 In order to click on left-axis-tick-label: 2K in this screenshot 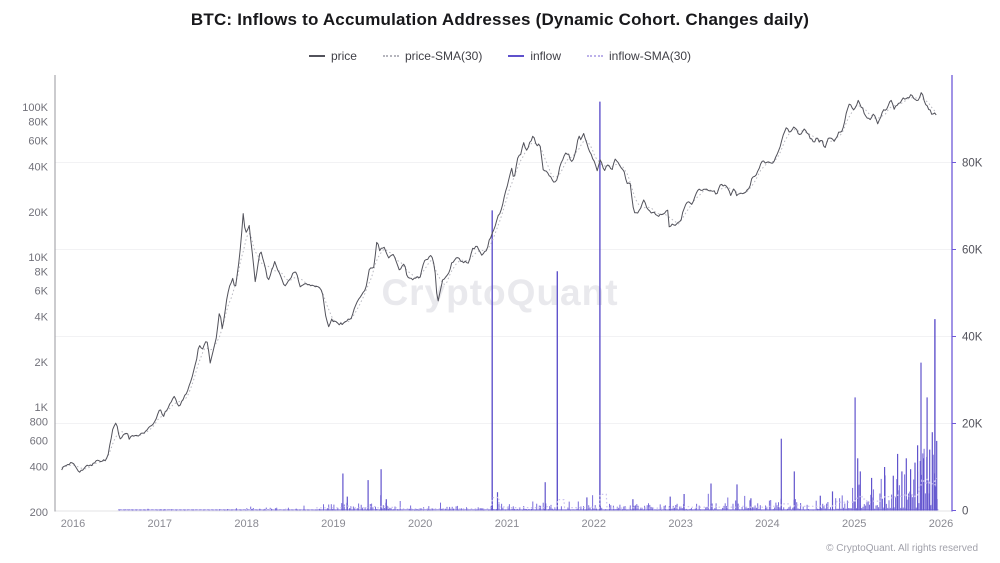, I will do `click(42, 363)`.